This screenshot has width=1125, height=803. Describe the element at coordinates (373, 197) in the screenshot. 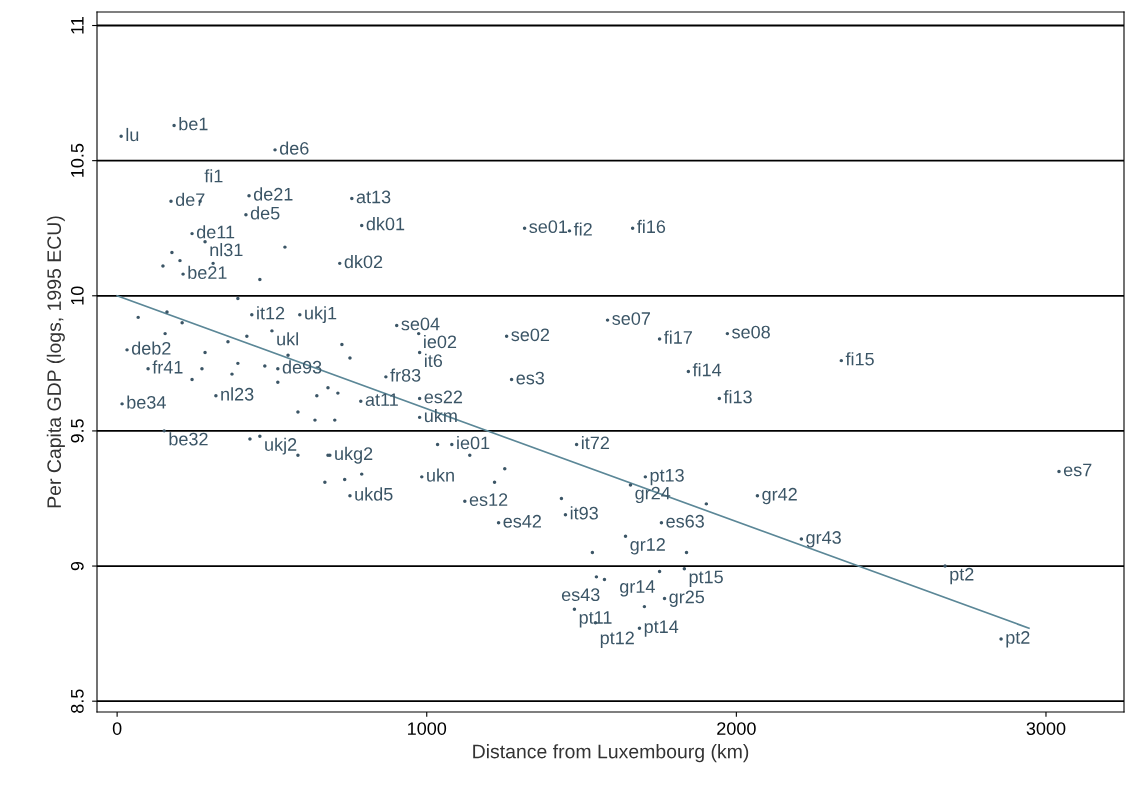

I see `annotation: at13` at that location.